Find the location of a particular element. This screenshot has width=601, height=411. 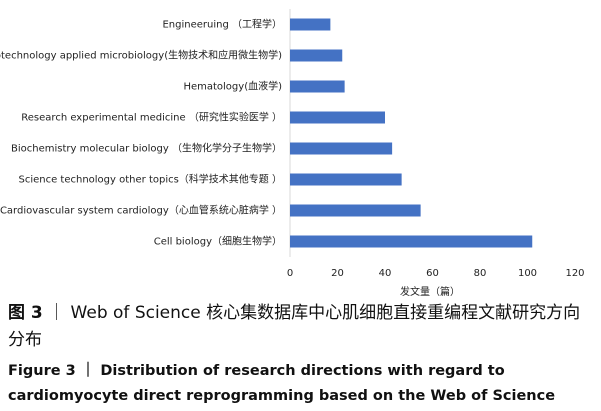

caption-en-label: Figure 3 is located at coordinates (42, 371).